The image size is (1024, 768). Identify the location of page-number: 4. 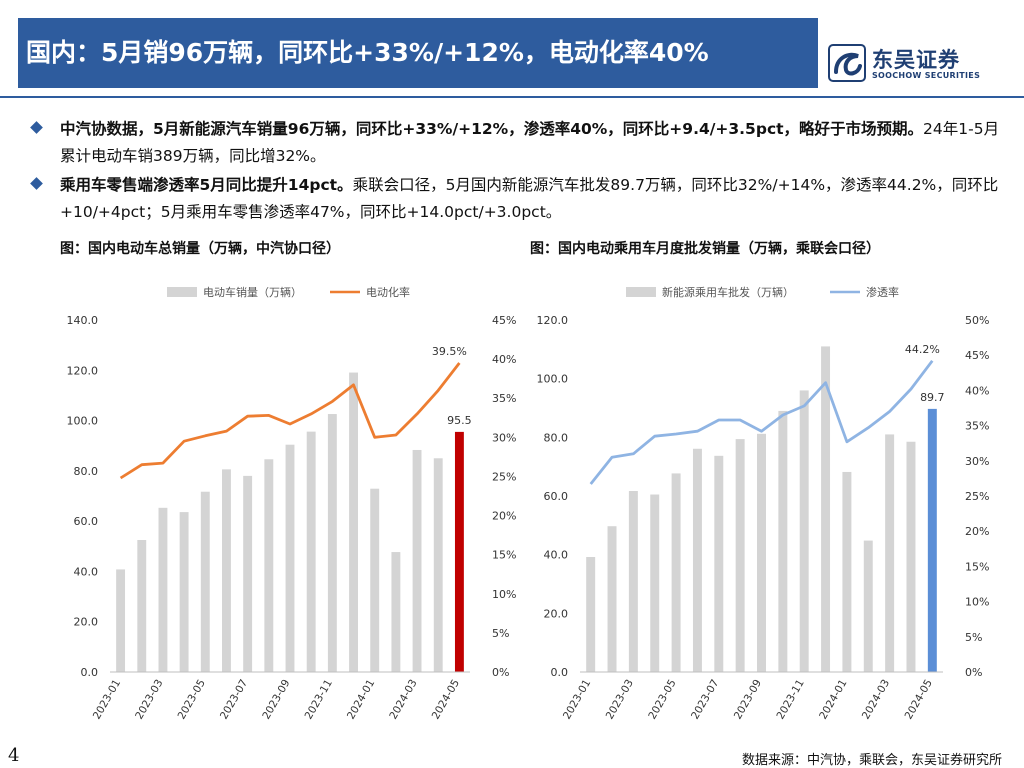
(14, 755).